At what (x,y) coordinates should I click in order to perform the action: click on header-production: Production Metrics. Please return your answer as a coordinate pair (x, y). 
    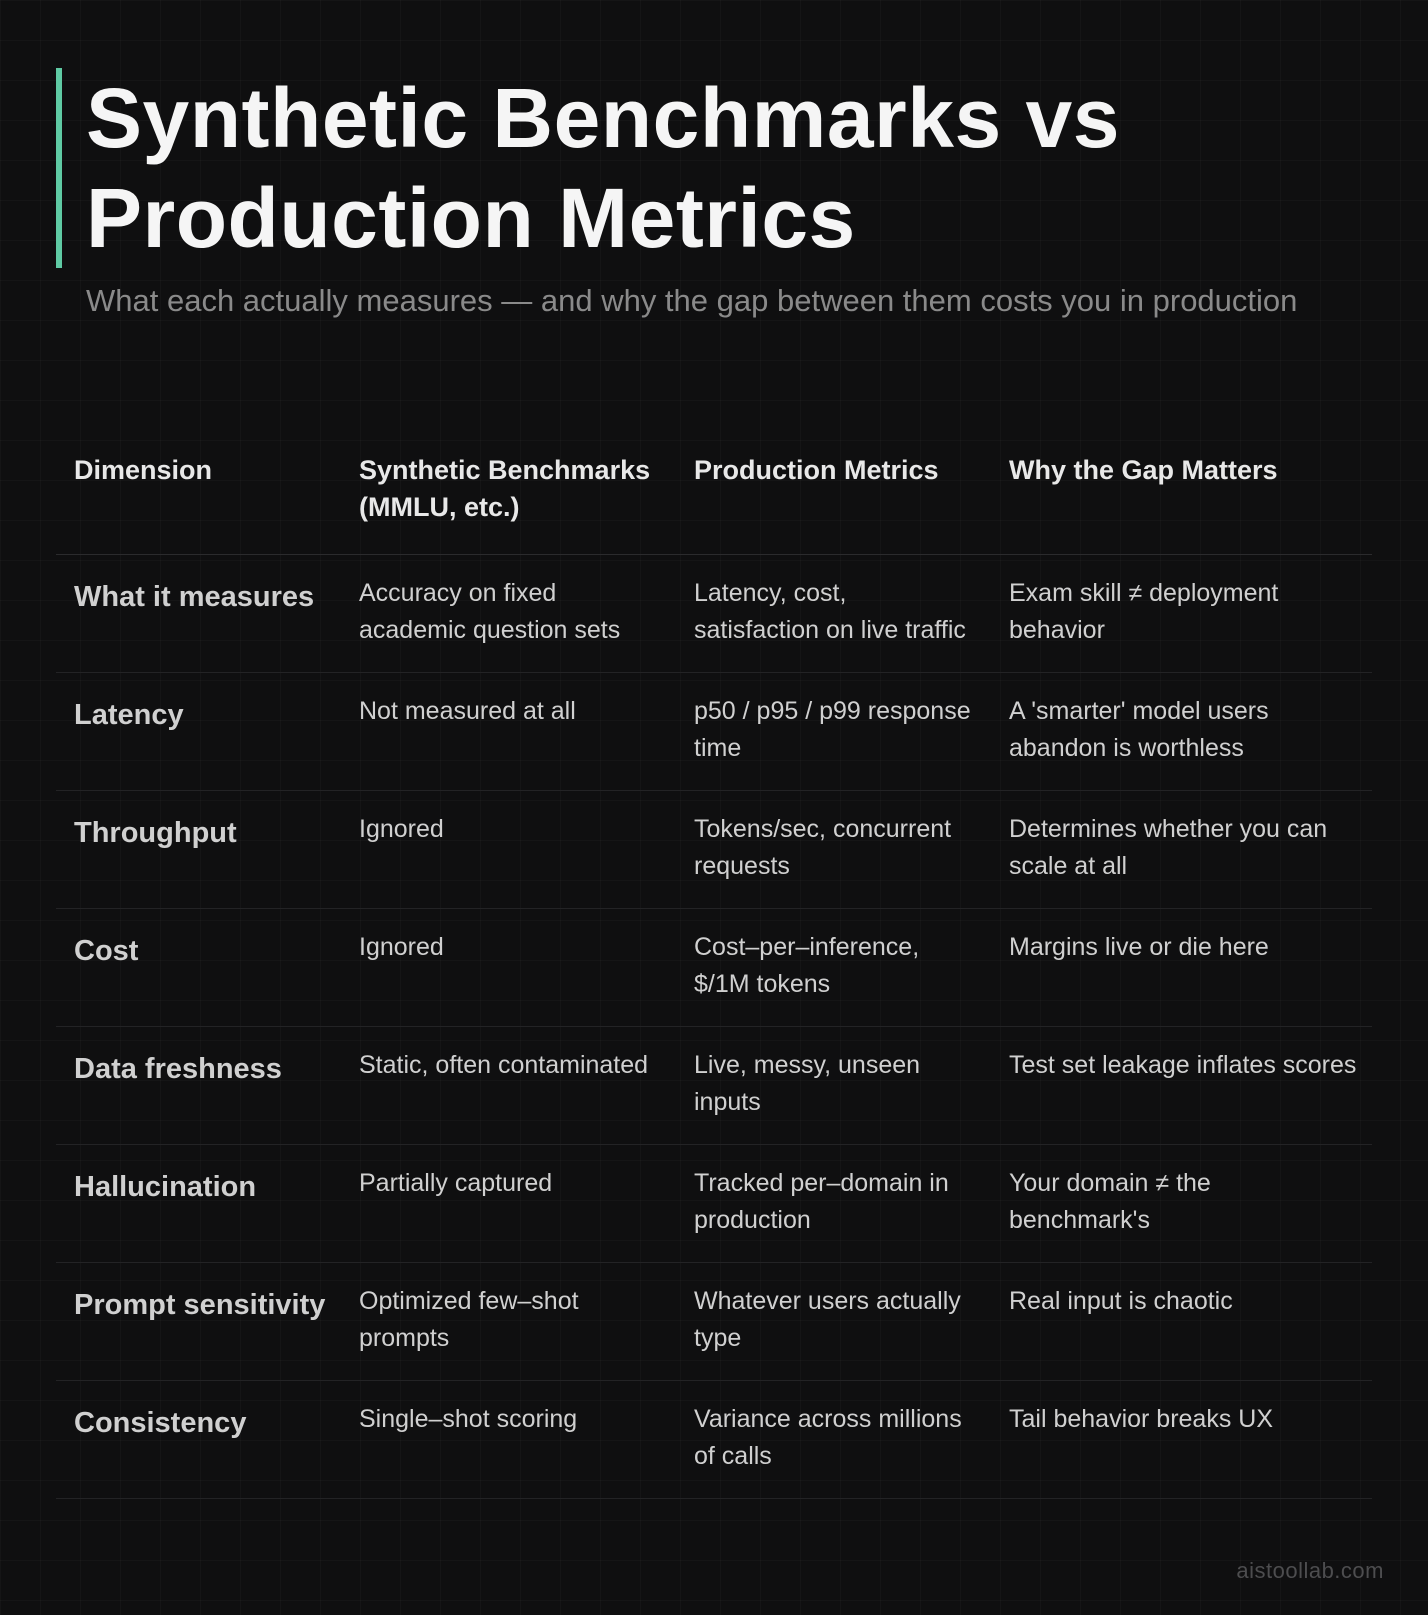
    Looking at the image, I should click on (833, 497).